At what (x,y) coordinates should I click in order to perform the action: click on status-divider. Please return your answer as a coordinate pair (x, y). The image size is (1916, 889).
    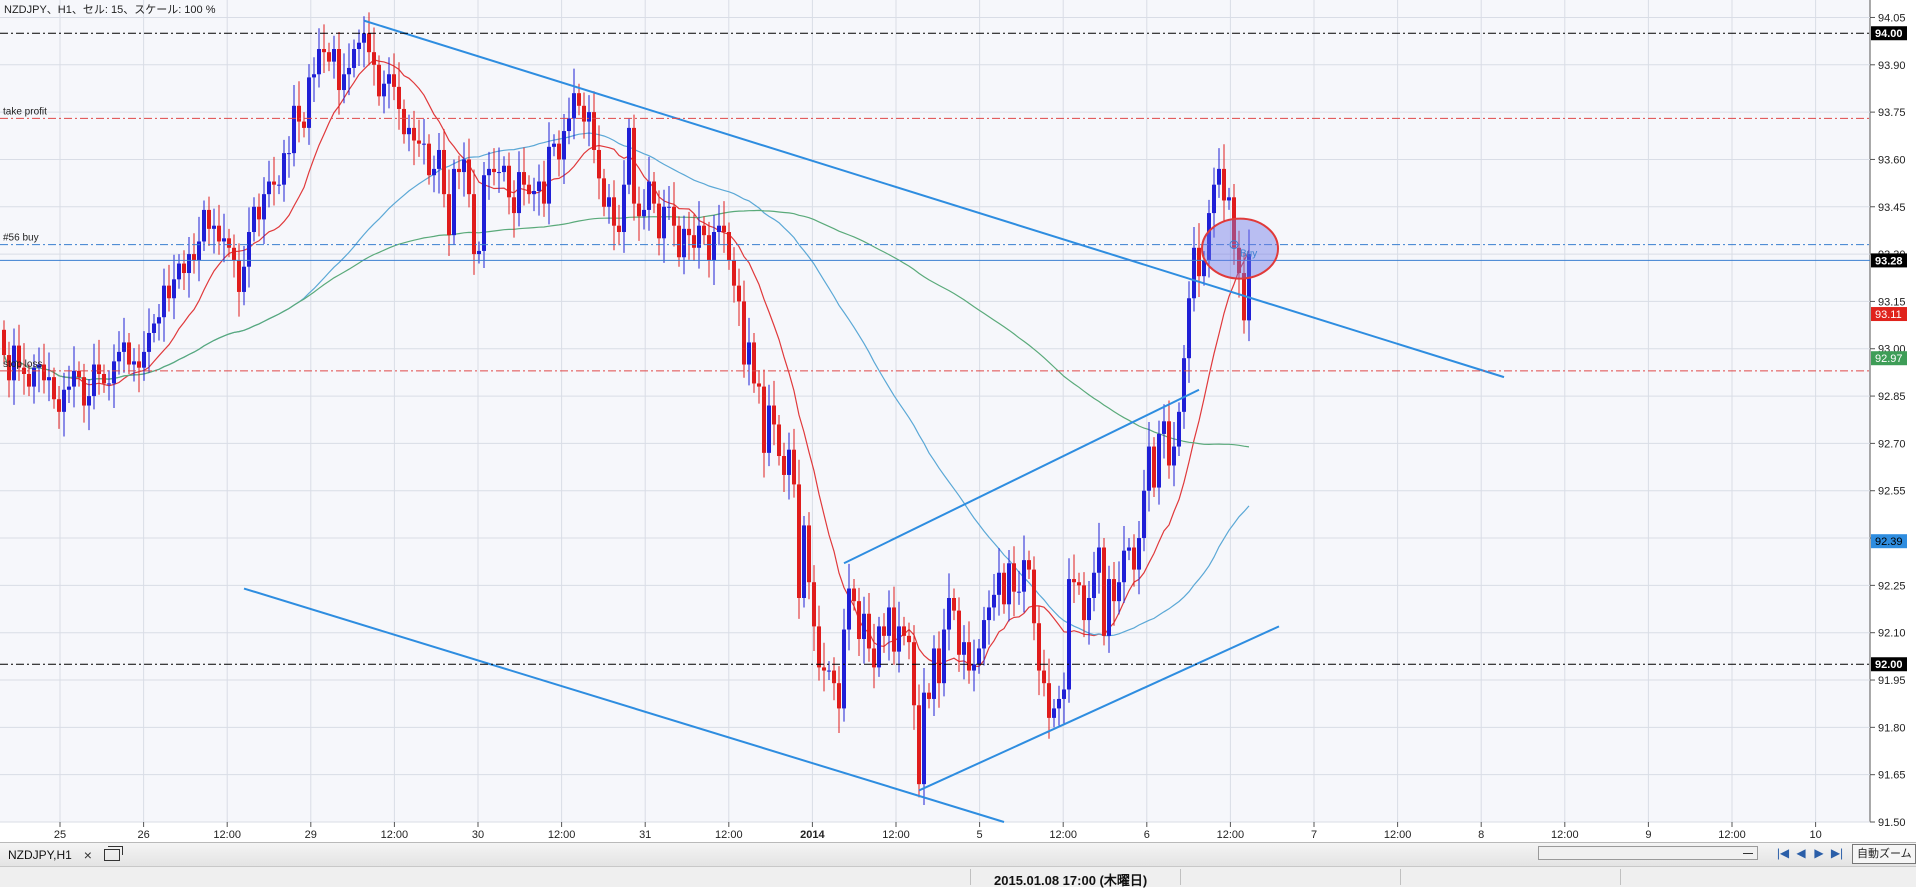
    Looking at the image, I should click on (1620, 877).